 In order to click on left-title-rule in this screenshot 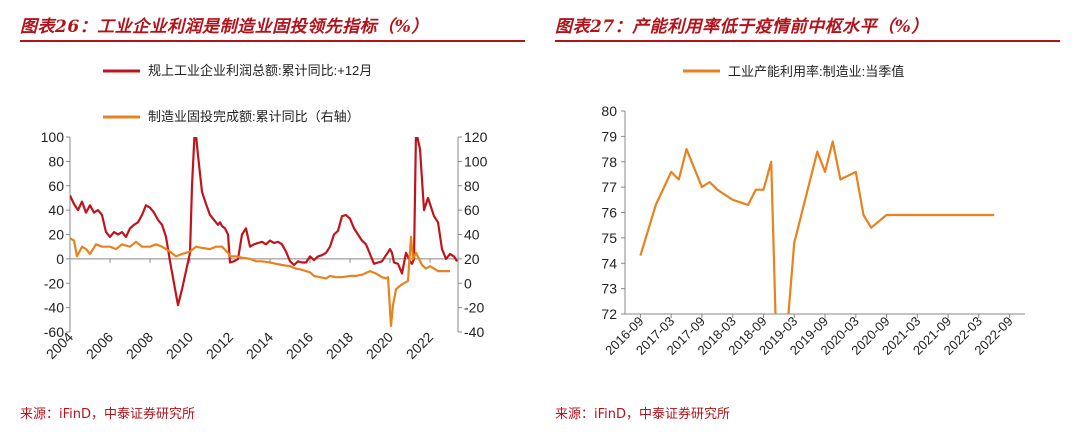, I will do `click(272, 41)`.